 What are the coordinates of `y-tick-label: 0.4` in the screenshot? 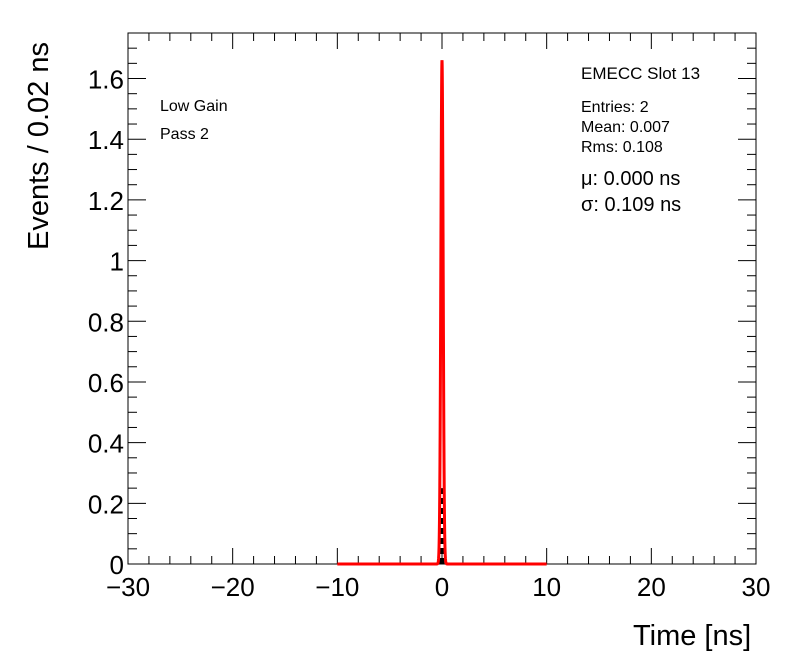 It's located at (106, 444).